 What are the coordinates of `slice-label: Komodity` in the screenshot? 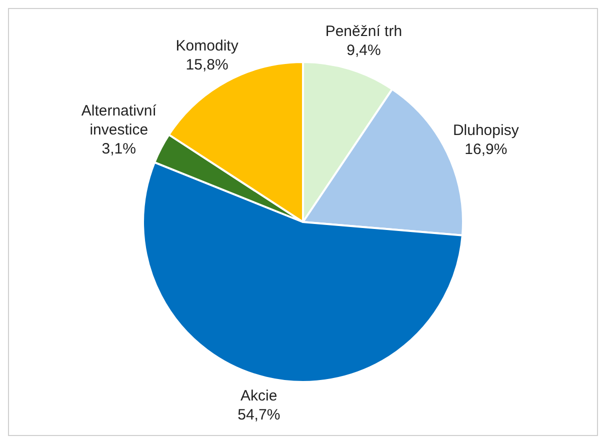 It's located at (207, 45).